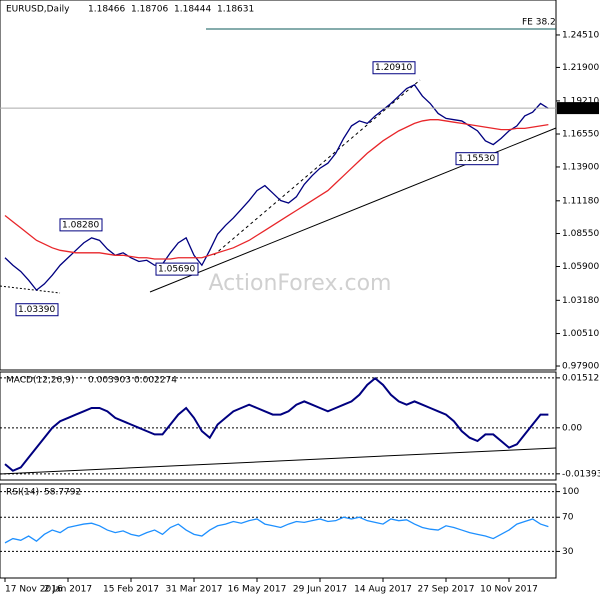 This screenshot has width=600, height=600. Describe the element at coordinates (580, 68) in the screenshot. I see `y-tick-label: 1.21900` at that location.